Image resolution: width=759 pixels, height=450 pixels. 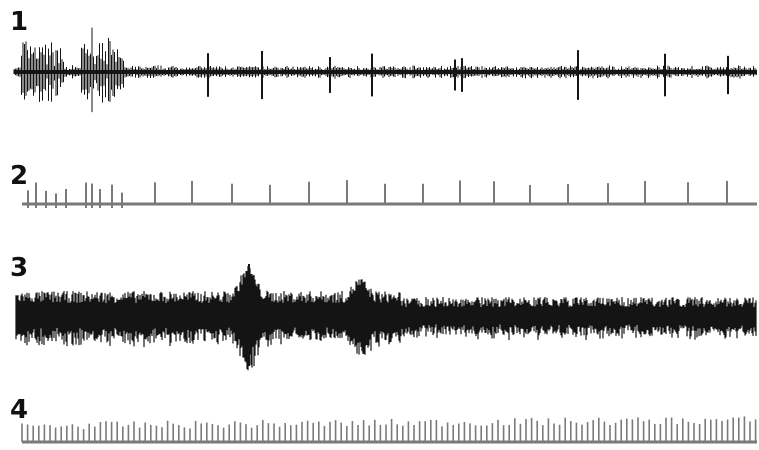 What do you see at coordinates (19, 22) in the screenshot?
I see `trace-1-label: 1` at bounding box center [19, 22].